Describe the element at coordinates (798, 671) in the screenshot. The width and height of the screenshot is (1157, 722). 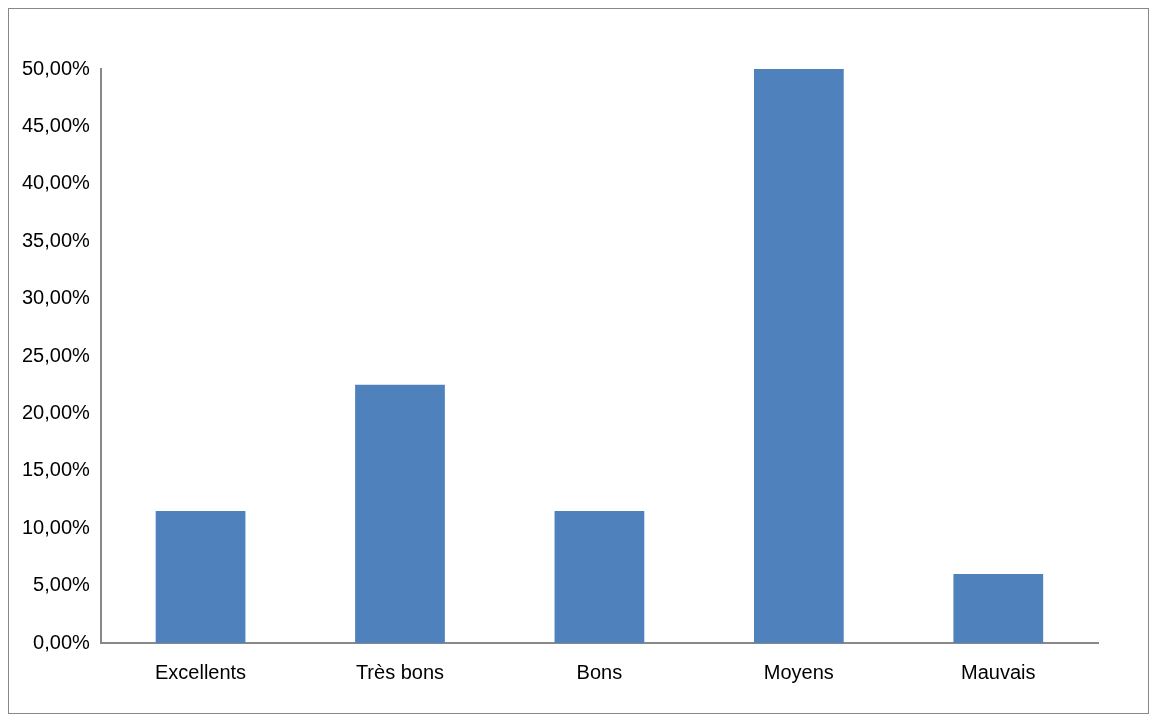
I see `x-tick-label: Moyens` at that location.